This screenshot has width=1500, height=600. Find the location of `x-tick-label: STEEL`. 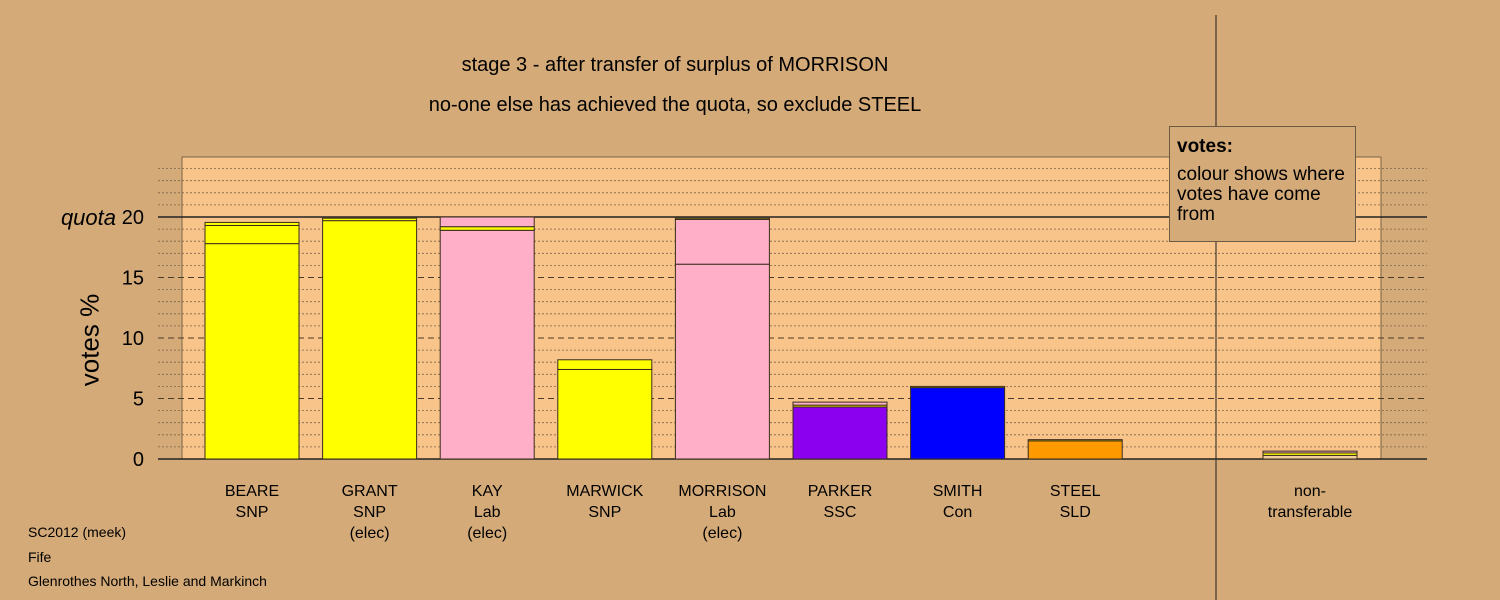

x-tick-label: STEEL is located at coordinates (1075, 491).